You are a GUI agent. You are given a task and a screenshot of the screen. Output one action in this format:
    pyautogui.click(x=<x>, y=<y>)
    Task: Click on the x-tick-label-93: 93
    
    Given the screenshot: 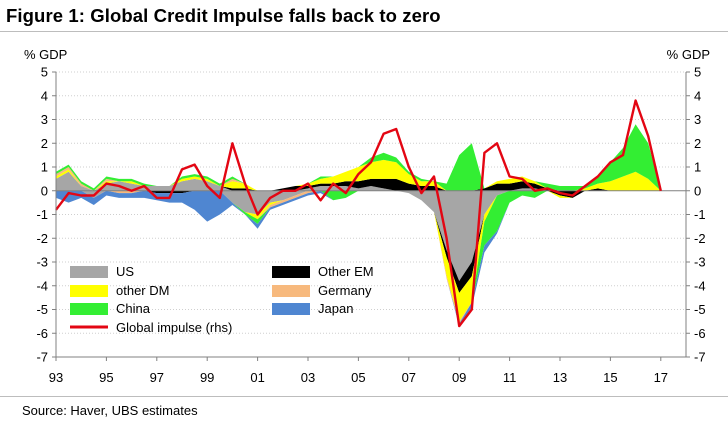 What is the action you would take?
    pyautogui.click(x=56, y=377)
    